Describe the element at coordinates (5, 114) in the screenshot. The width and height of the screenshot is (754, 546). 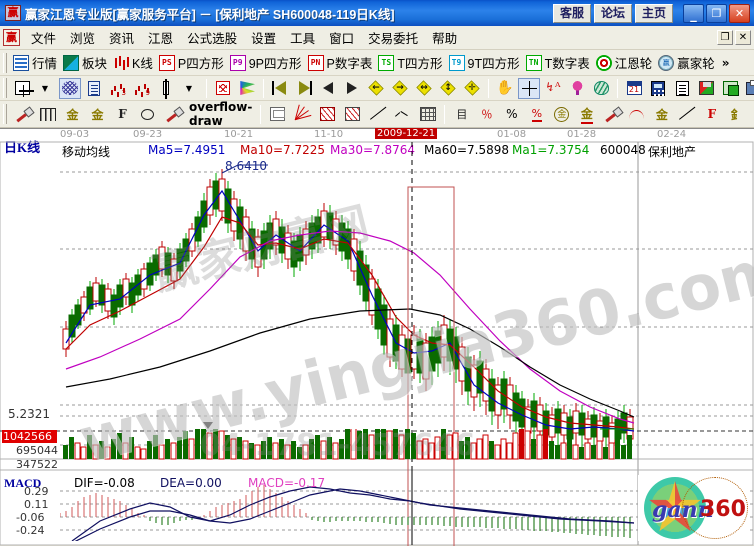
I see `draw-toolbar-grip` at that location.